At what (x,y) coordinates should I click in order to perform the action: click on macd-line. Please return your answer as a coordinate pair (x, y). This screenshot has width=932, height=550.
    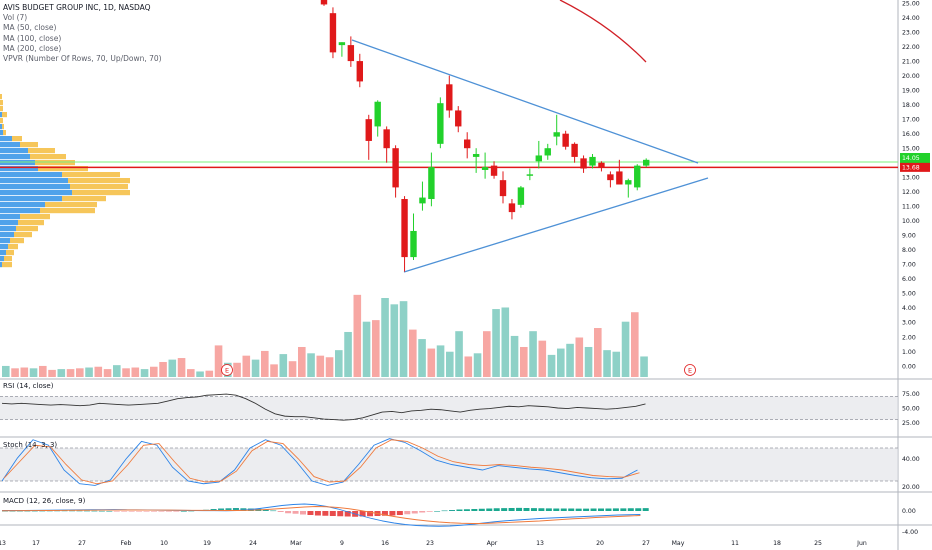
    Looking at the image, I should click on (321, 515).